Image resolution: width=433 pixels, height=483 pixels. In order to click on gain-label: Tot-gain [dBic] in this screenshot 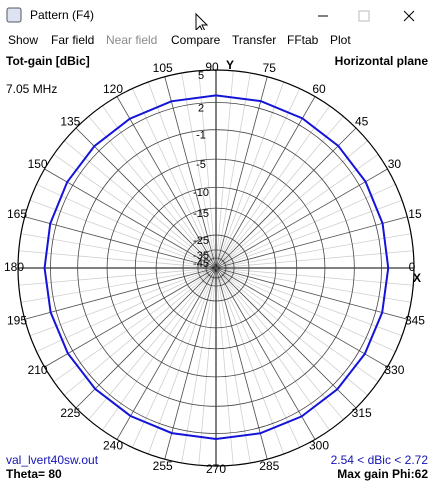, I will do `click(48, 61)`.